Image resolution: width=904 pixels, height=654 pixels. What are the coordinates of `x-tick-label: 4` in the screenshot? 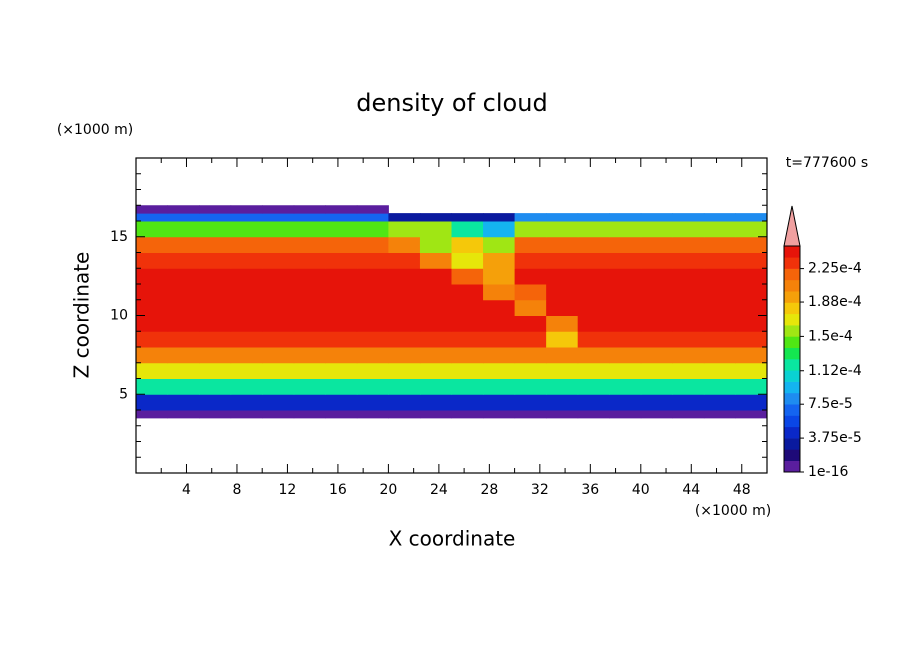 It's located at (186, 490).